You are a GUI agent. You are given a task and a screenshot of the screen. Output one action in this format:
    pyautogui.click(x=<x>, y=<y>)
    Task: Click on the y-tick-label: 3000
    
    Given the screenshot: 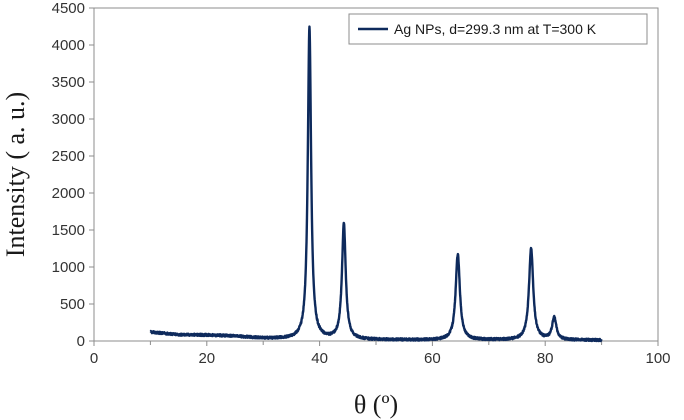 What is the action you would take?
    pyautogui.click(x=68, y=119)
    